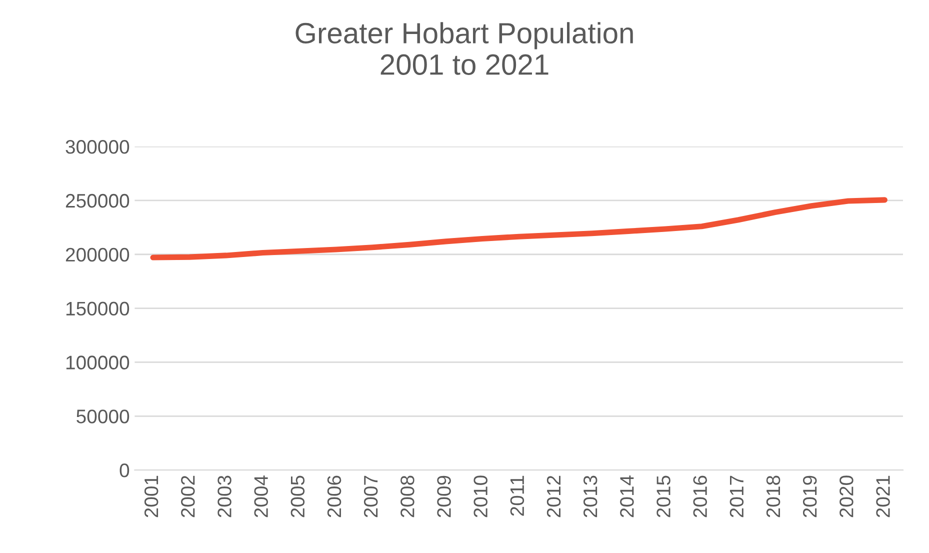  What do you see at coordinates (444, 497) in the screenshot?
I see `x-tick-label: 2009` at bounding box center [444, 497].